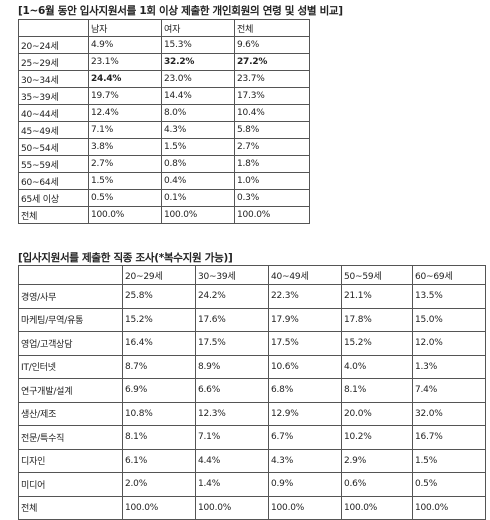 This screenshot has width=490, height=520. I want to click on column-header: 40~49세, so click(305, 275).